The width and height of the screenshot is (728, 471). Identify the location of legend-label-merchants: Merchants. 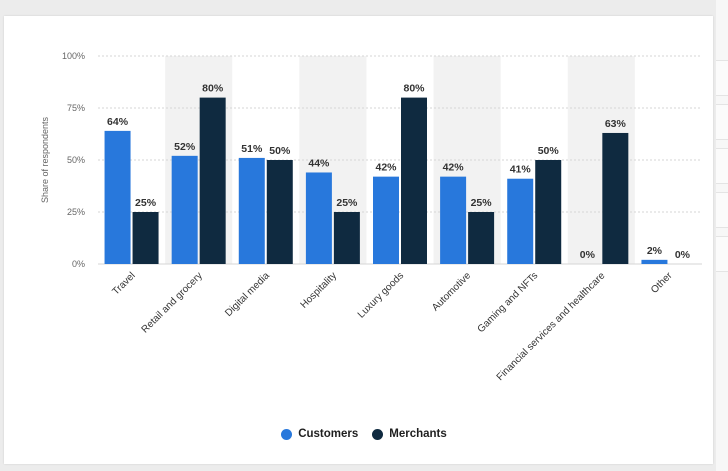
(418, 434).